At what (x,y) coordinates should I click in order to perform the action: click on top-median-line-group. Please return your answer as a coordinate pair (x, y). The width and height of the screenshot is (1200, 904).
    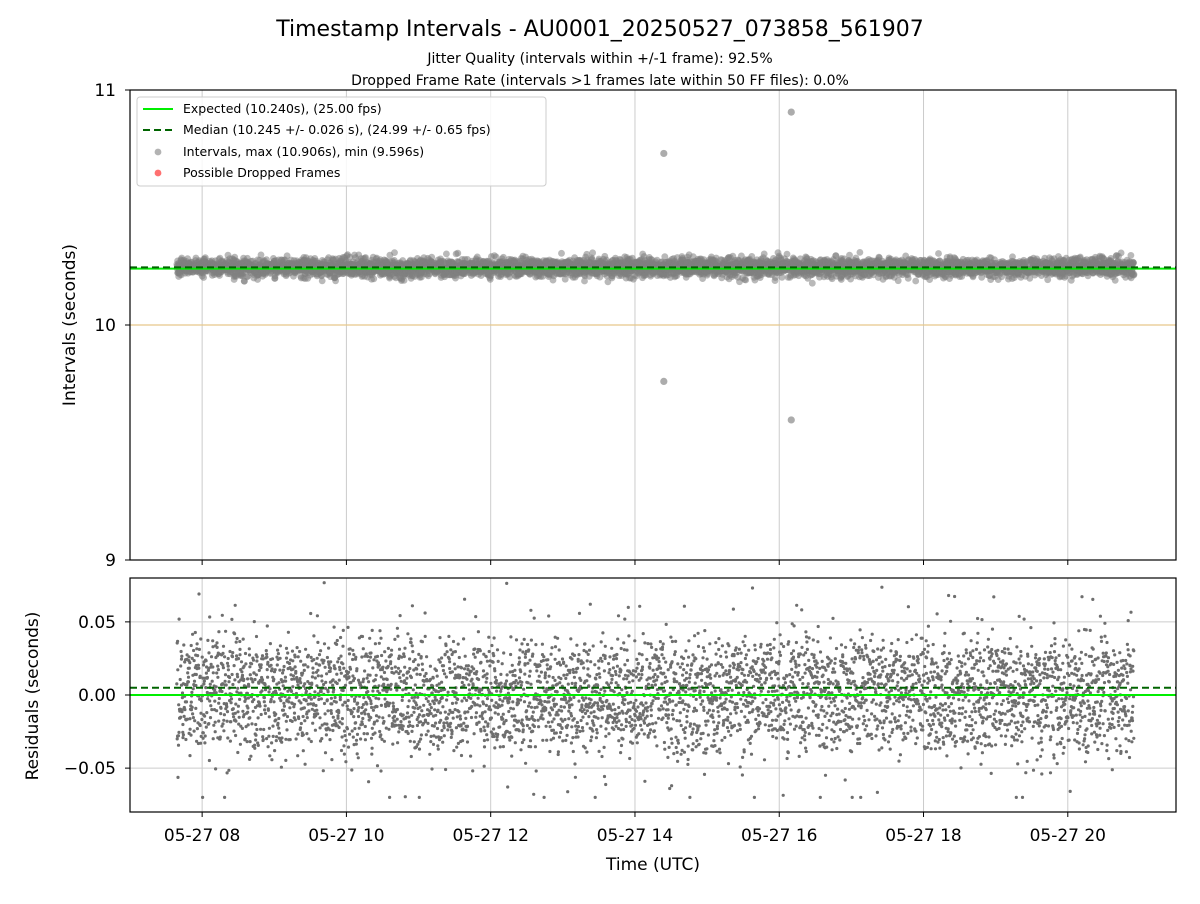
    Looking at the image, I should click on (653, 267).